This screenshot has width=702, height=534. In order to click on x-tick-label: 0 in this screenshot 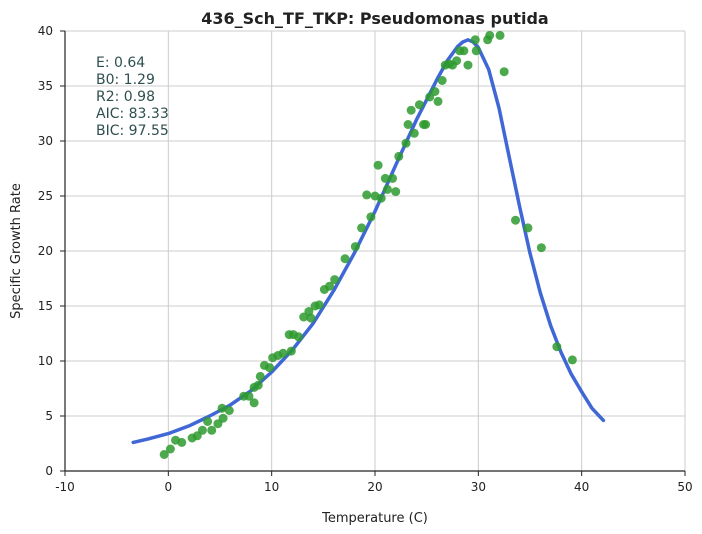, I will do `click(169, 487)`.